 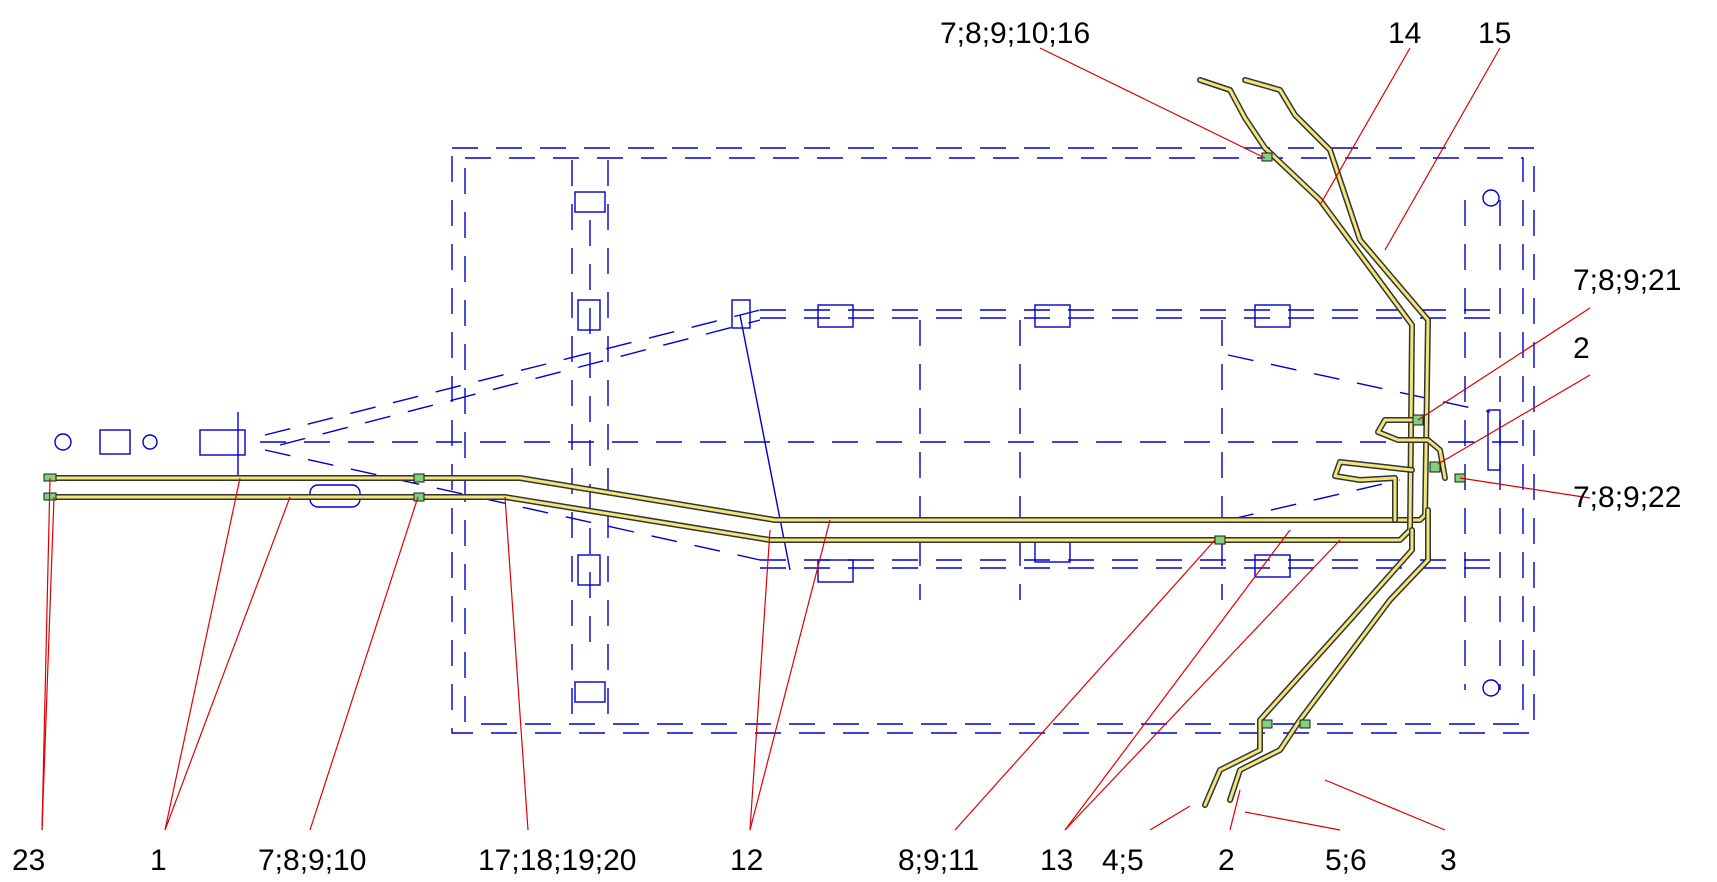 What do you see at coordinates (1494, 33) in the screenshot?
I see `callout-15: 15` at bounding box center [1494, 33].